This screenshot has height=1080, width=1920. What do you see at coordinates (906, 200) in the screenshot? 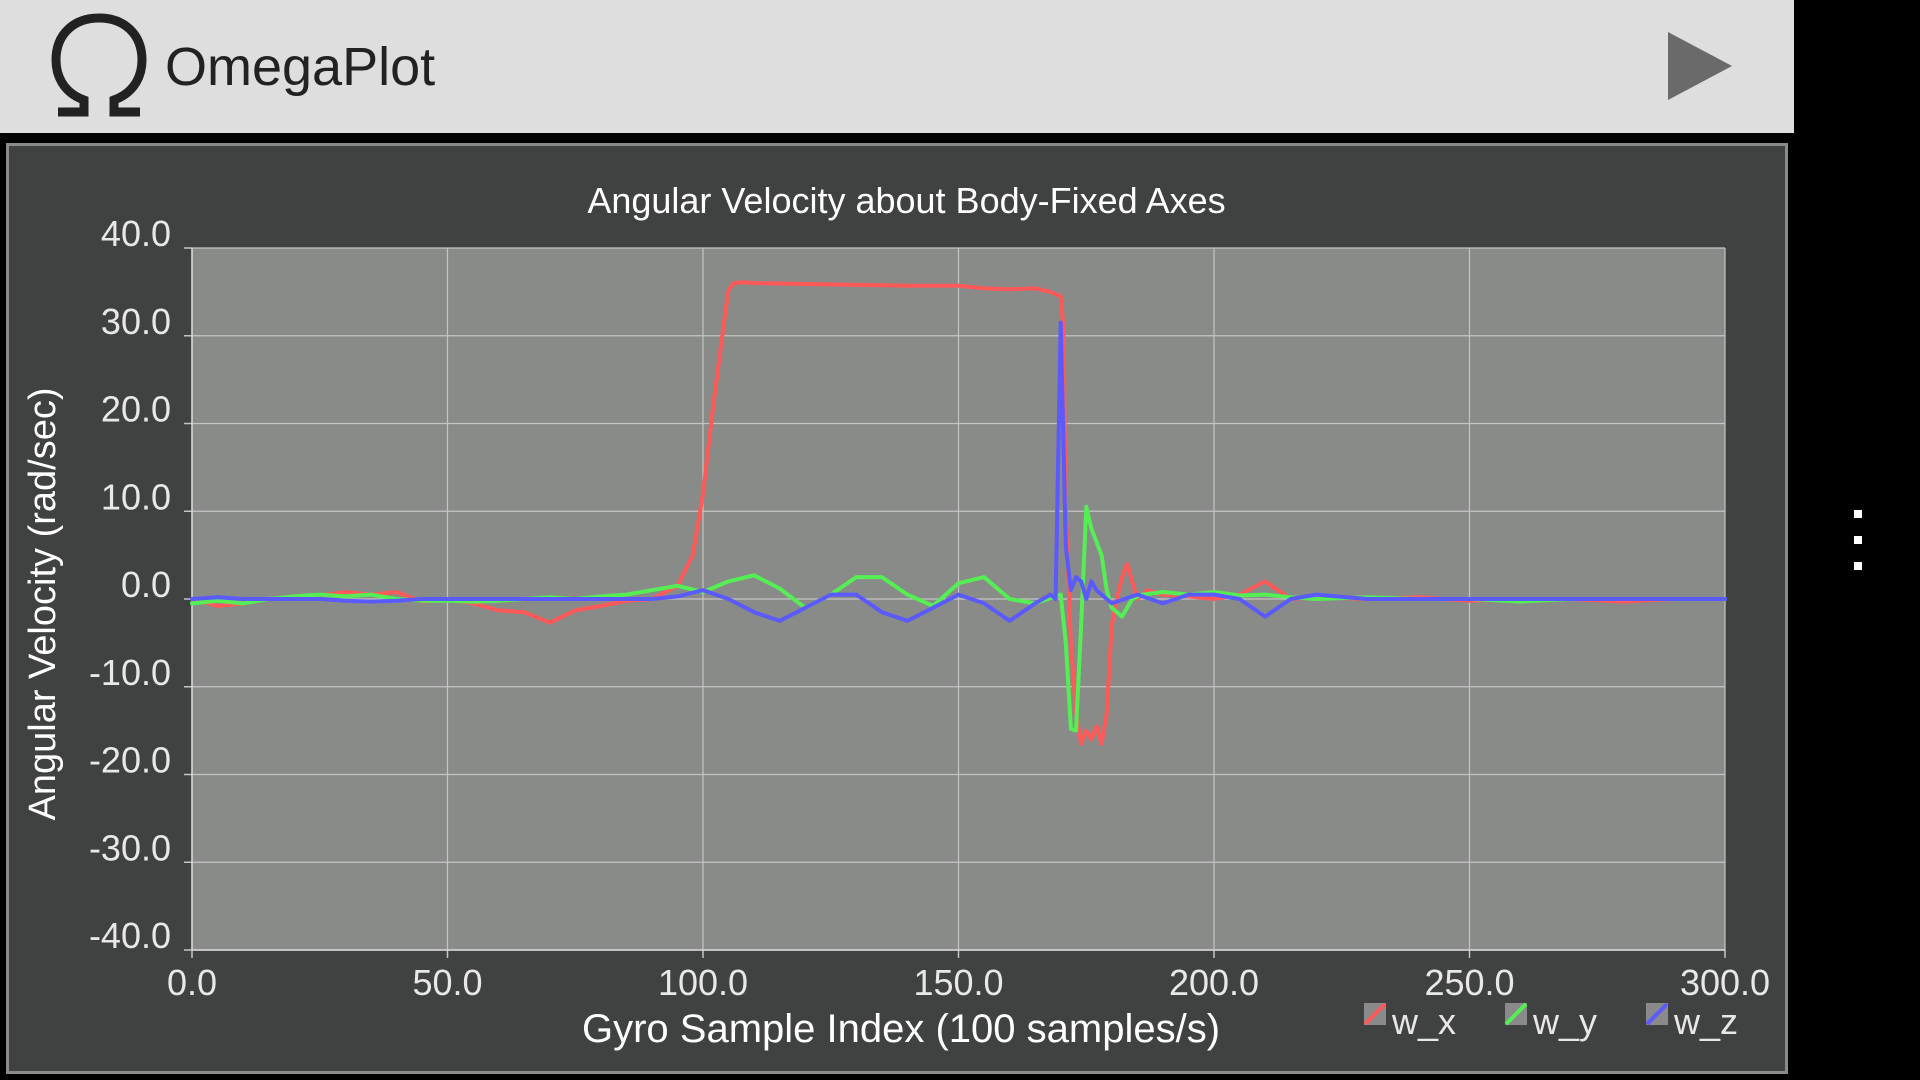
I see `chart-title: Angular Velocity about Body-Fixed Axes` at bounding box center [906, 200].